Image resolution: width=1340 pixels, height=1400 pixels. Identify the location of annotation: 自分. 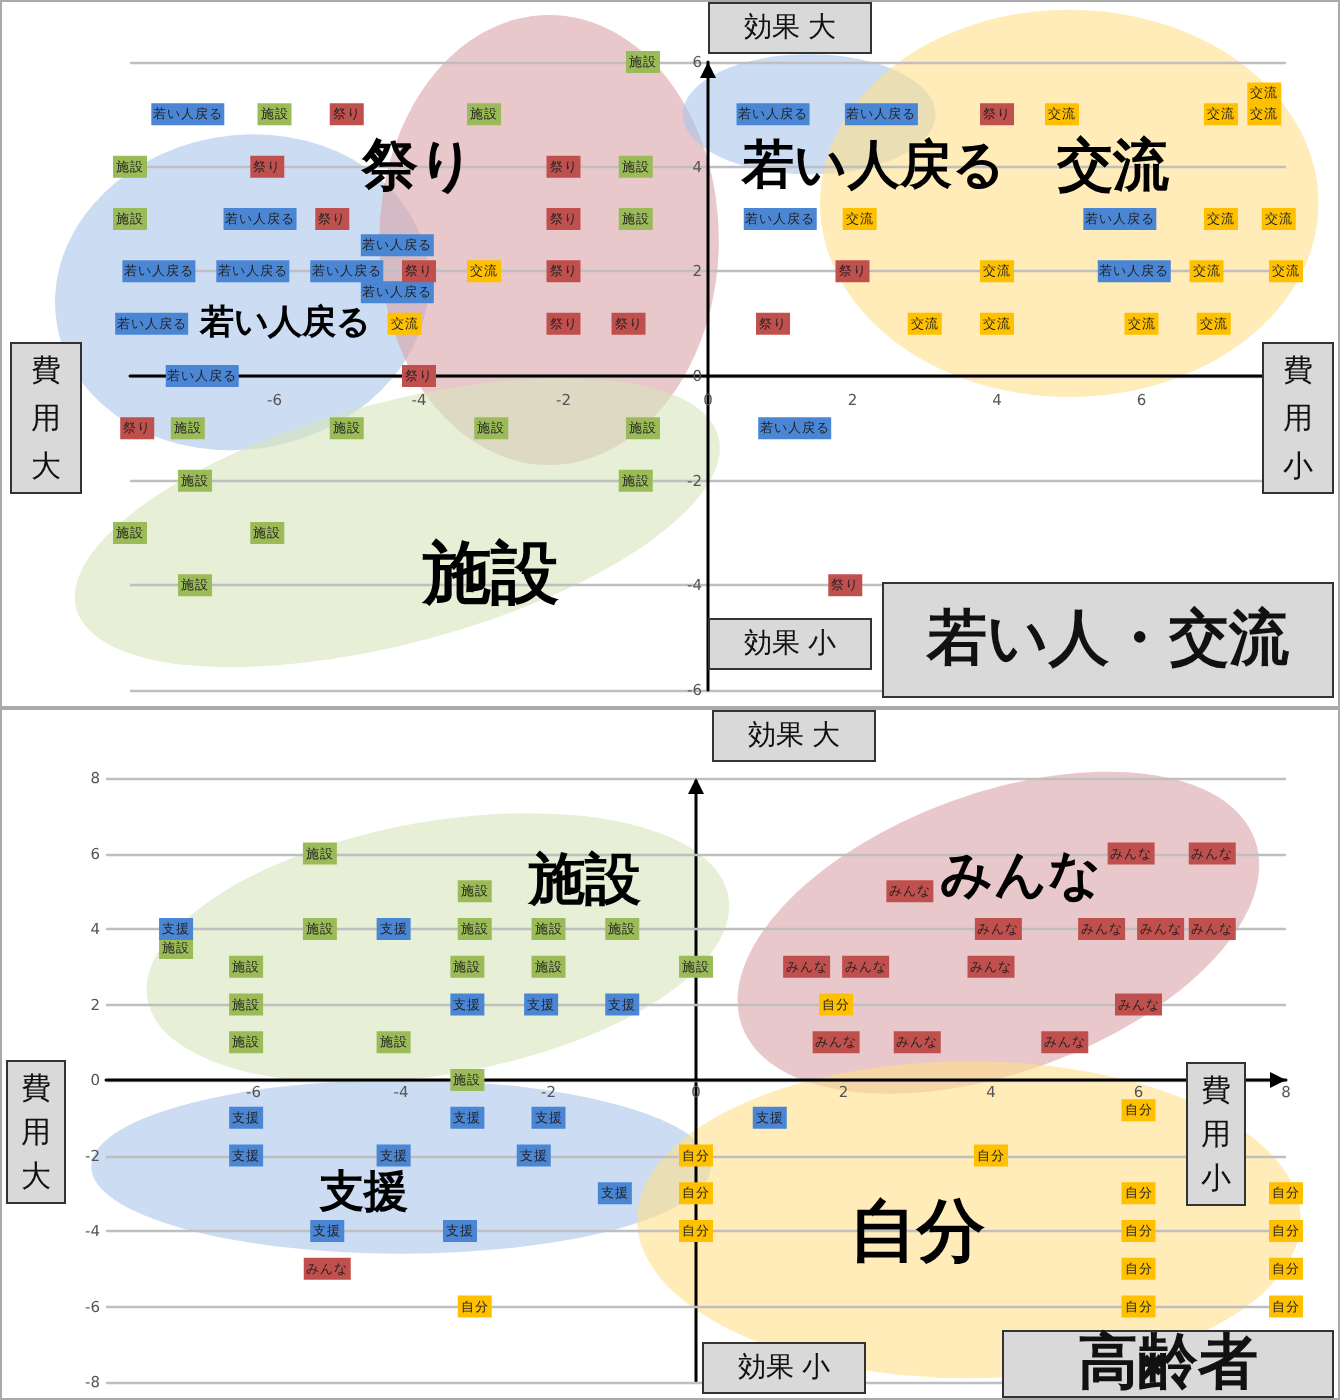
(917, 1231).